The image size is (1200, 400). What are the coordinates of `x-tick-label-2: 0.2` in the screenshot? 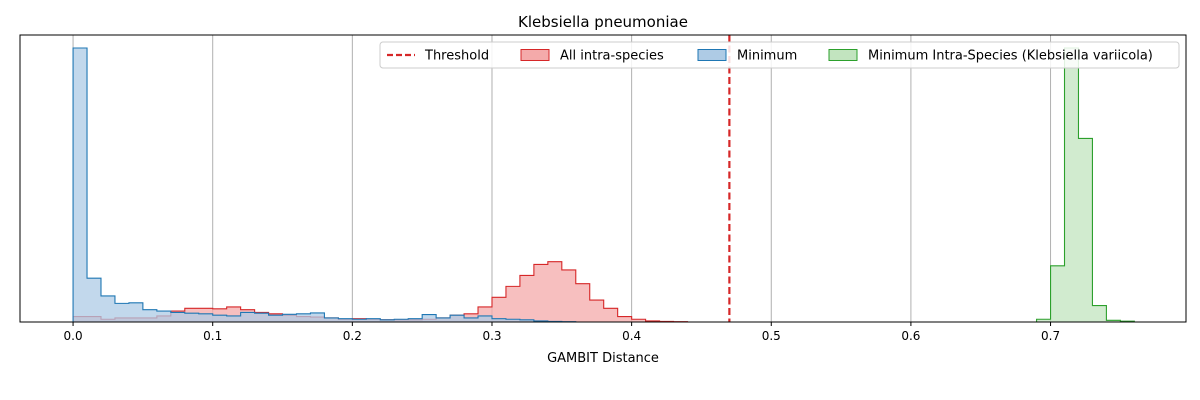 It's located at (352, 336).